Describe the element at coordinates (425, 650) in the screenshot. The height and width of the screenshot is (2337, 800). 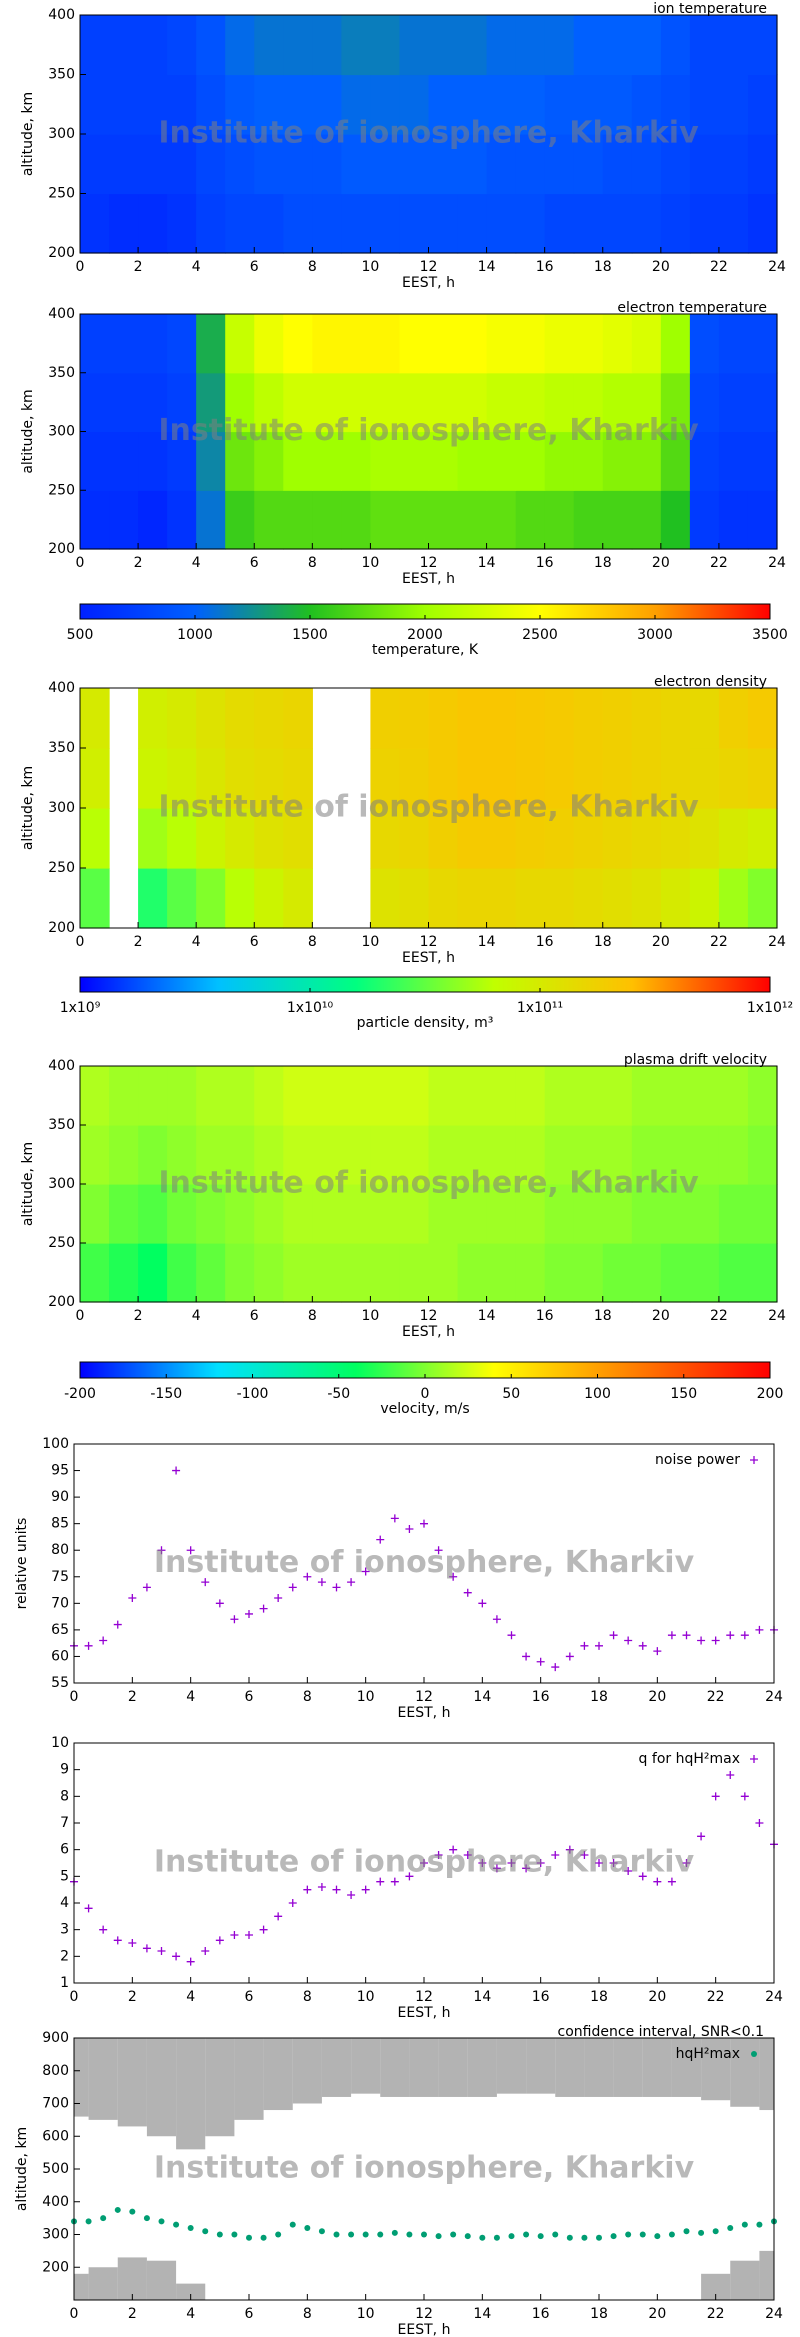
I see `colorbar-label: temperature, K` at that location.